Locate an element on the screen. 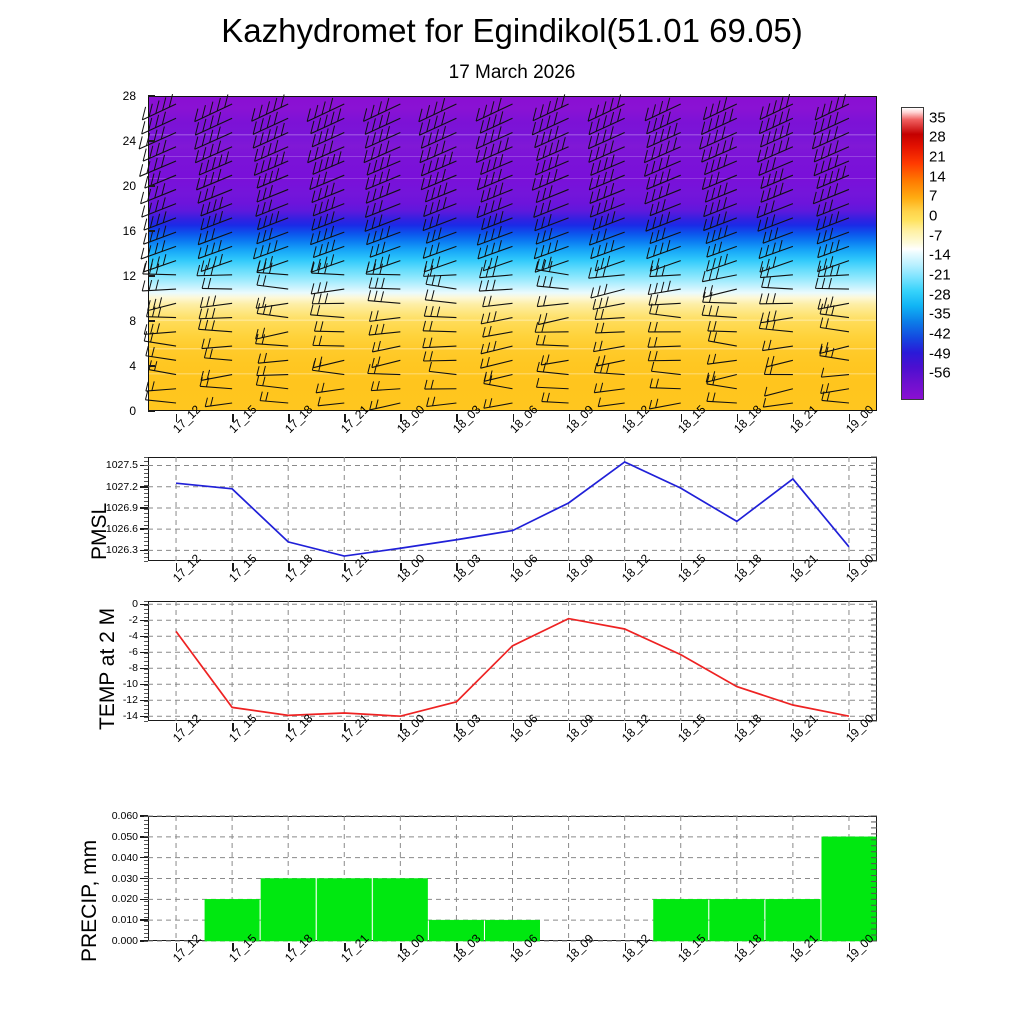  precip-ytick-0.030: 0.030 is located at coordinates (124, 878).